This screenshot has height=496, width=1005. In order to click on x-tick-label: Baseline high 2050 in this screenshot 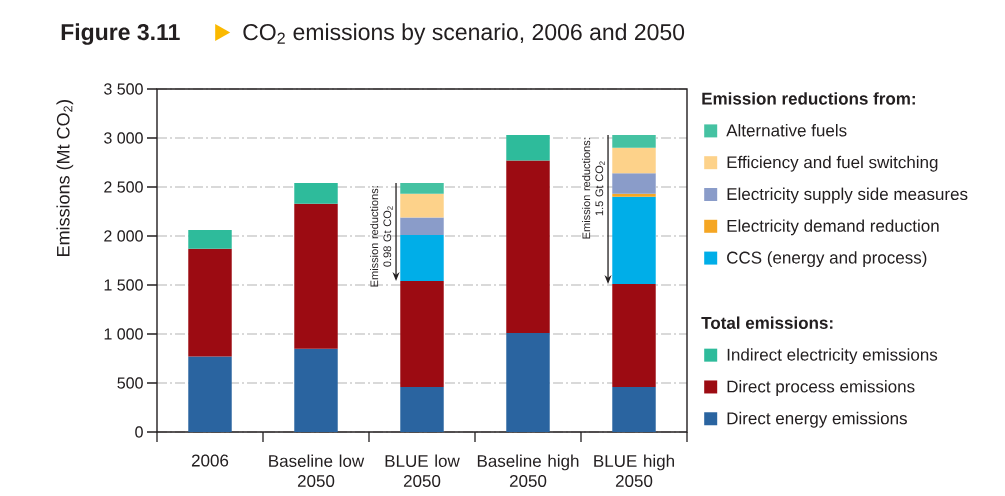, I will do `click(528, 471)`.